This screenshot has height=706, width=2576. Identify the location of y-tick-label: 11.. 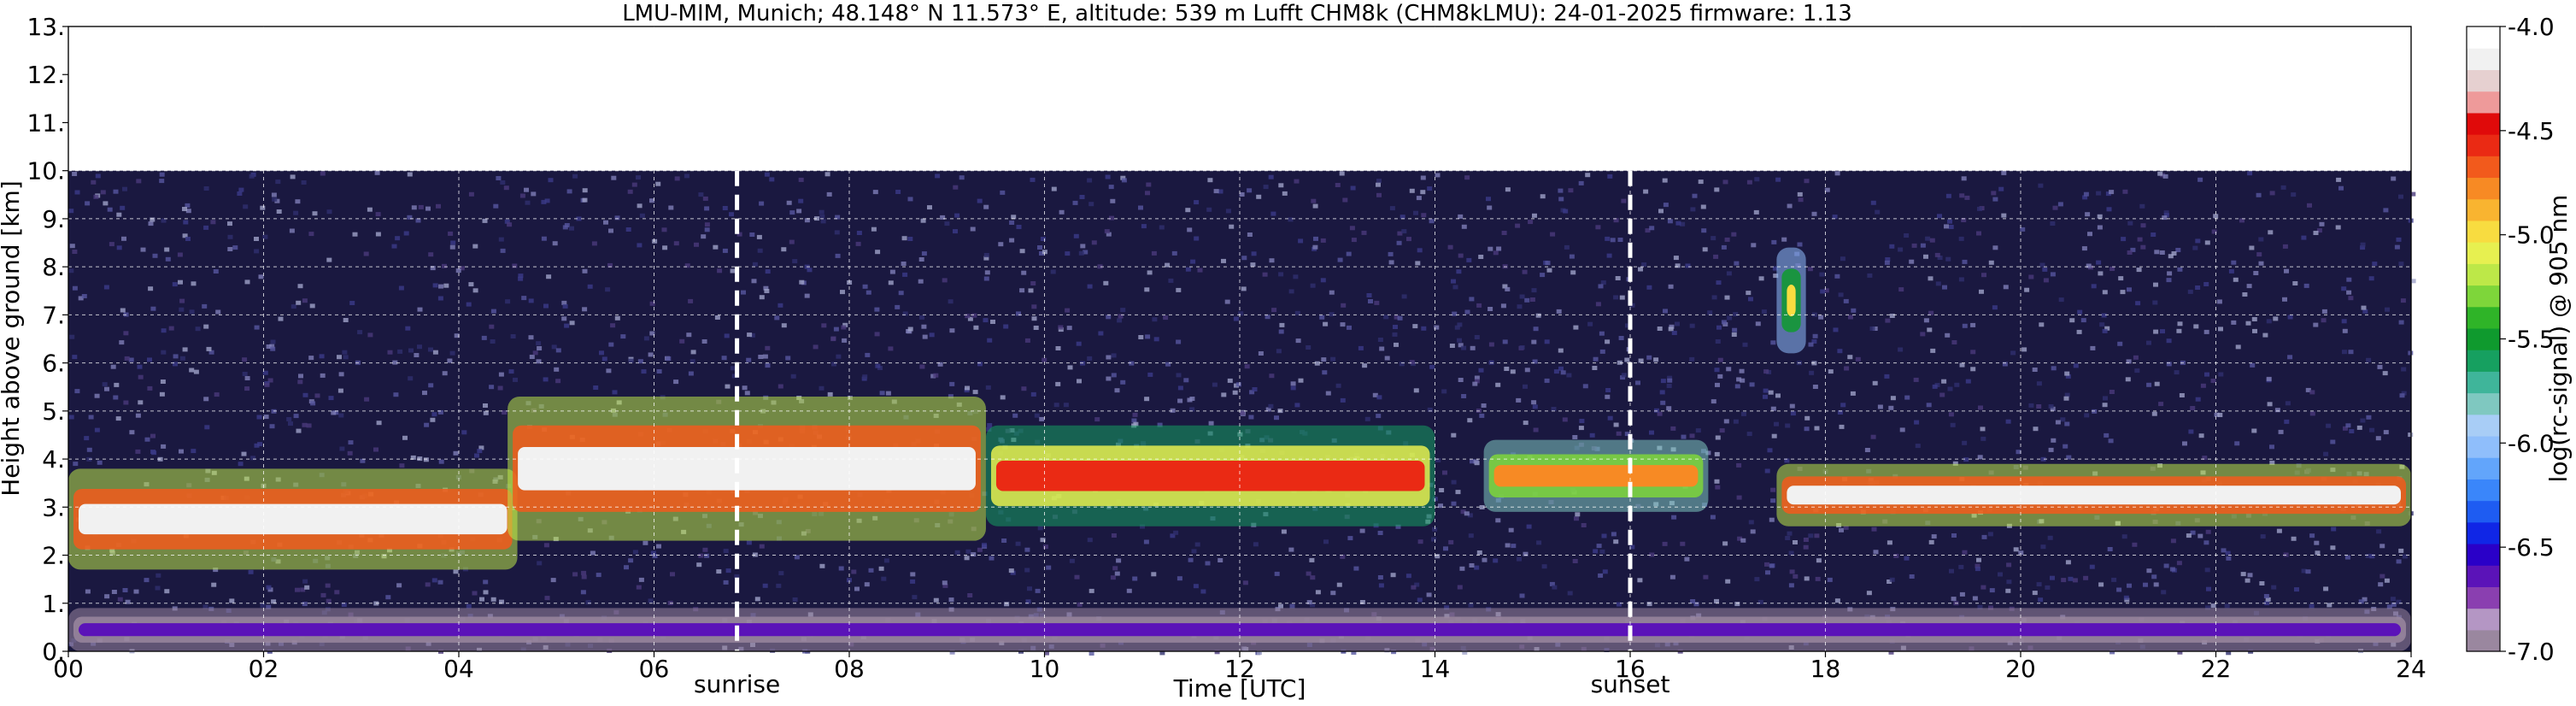
(45, 123).